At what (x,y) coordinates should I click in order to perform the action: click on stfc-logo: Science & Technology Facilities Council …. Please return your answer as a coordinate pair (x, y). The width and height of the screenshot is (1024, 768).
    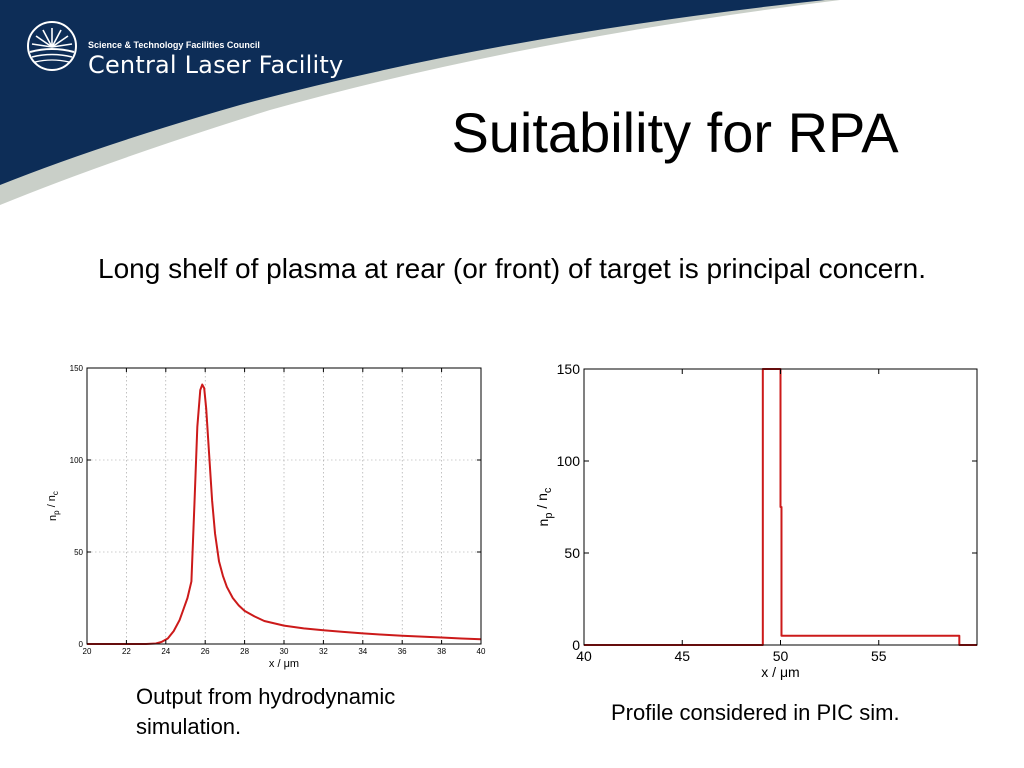
    Looking at the image, I should click on (186, 50).